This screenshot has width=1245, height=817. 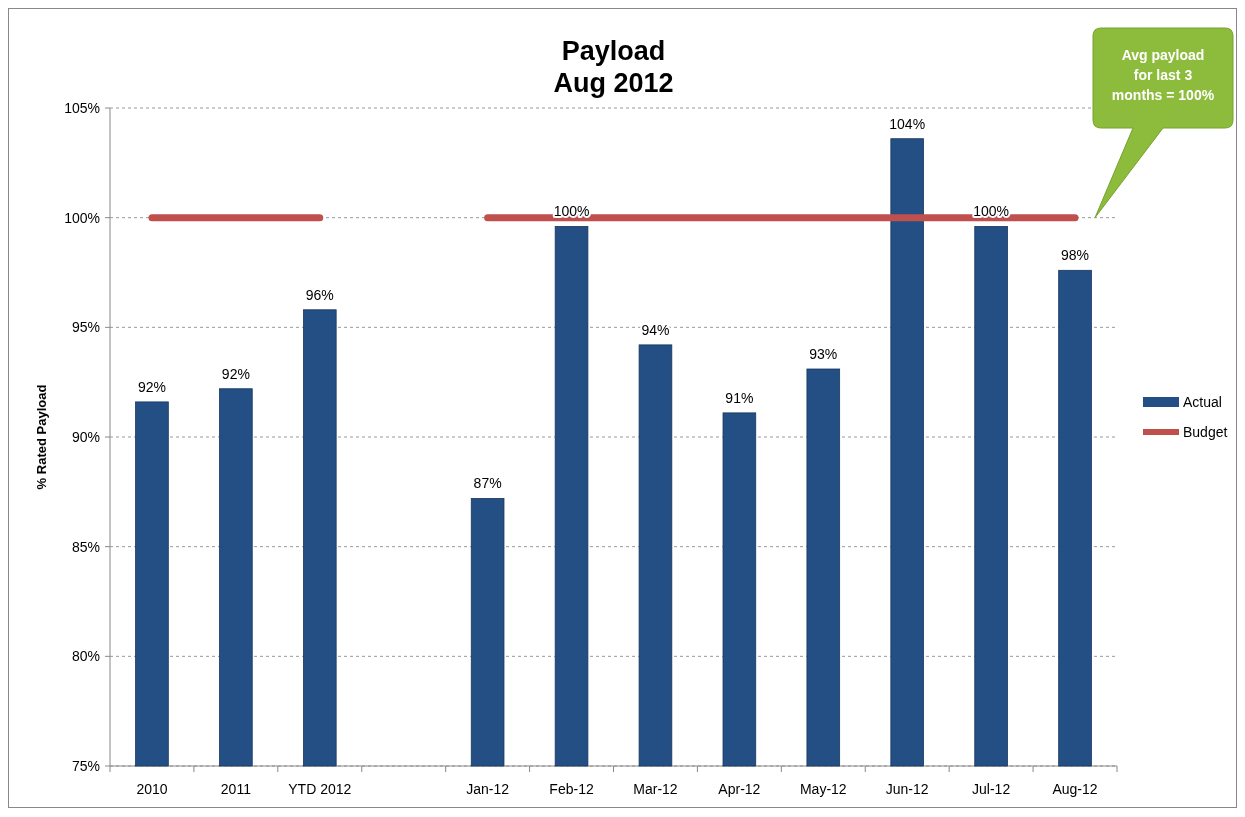 What do you see at coordinates (1075, 789) in the screenshot?
I see `x-tick-label: Aug-12` at bounding box center [1075, 789].